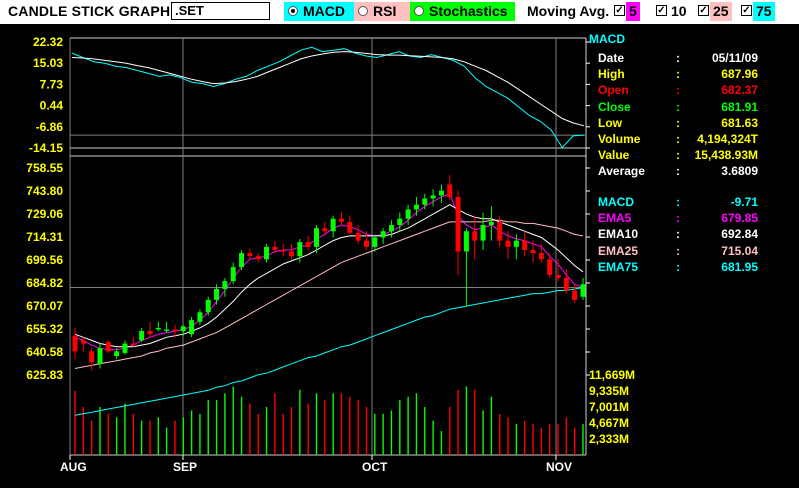  Describe the element at coordinates (634, 11) in the screenshot. I see `ma5-checkbox: ✓ 5` at that location.